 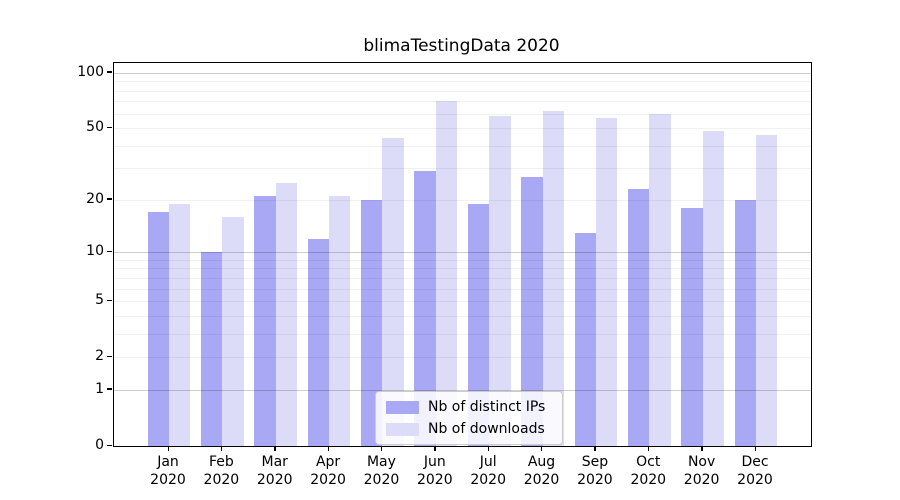 What do you see at coordinates (488, 471) in the screenshot?
I see `x-tick-label-jul: Jul 2020` at bounding box center [488, 471].